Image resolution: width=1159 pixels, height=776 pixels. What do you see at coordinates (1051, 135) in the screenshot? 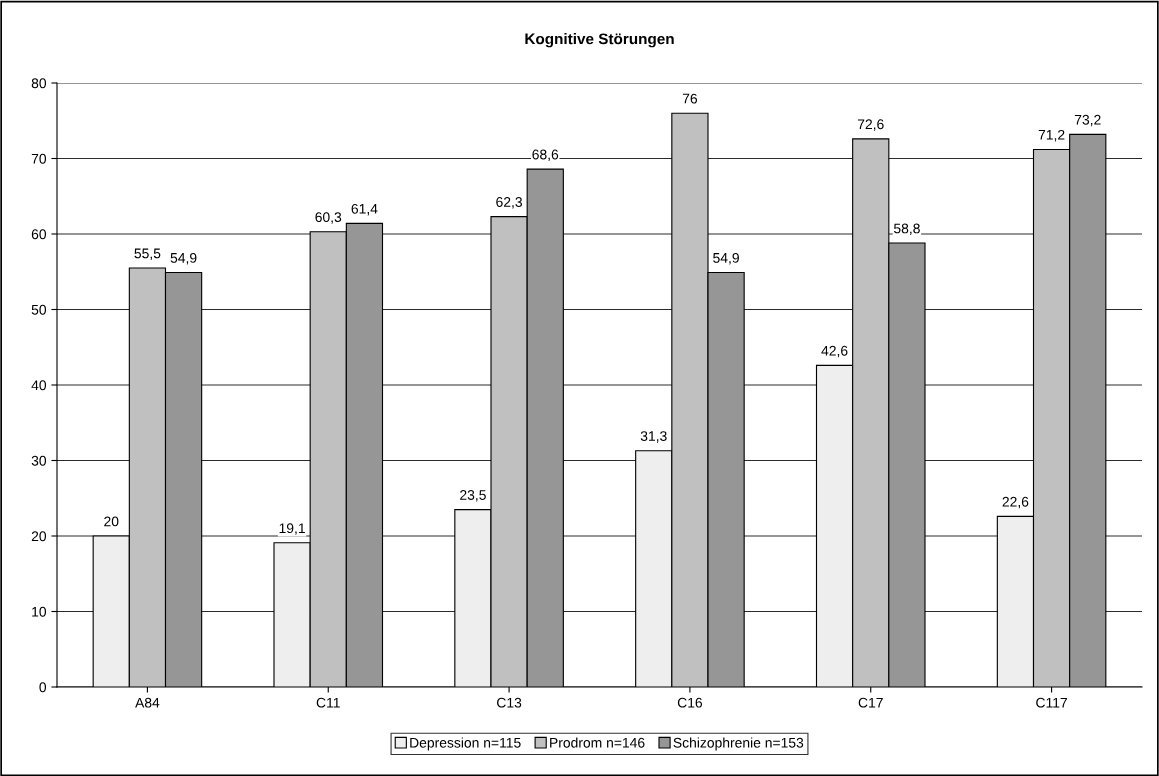
I see `data-label: 71,2` at bounding box center [1051, 135].